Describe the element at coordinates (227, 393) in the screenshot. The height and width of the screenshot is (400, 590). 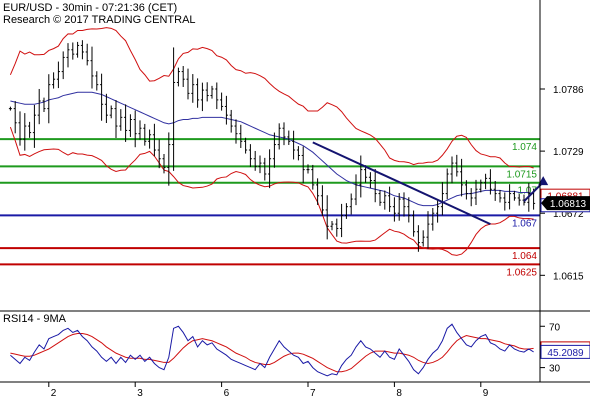
I see `x-tick-label: 6` at that location.